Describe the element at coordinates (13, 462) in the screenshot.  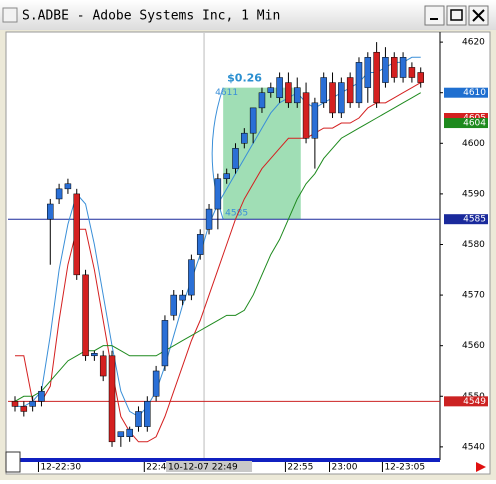
I see `scroll-box` at that location.